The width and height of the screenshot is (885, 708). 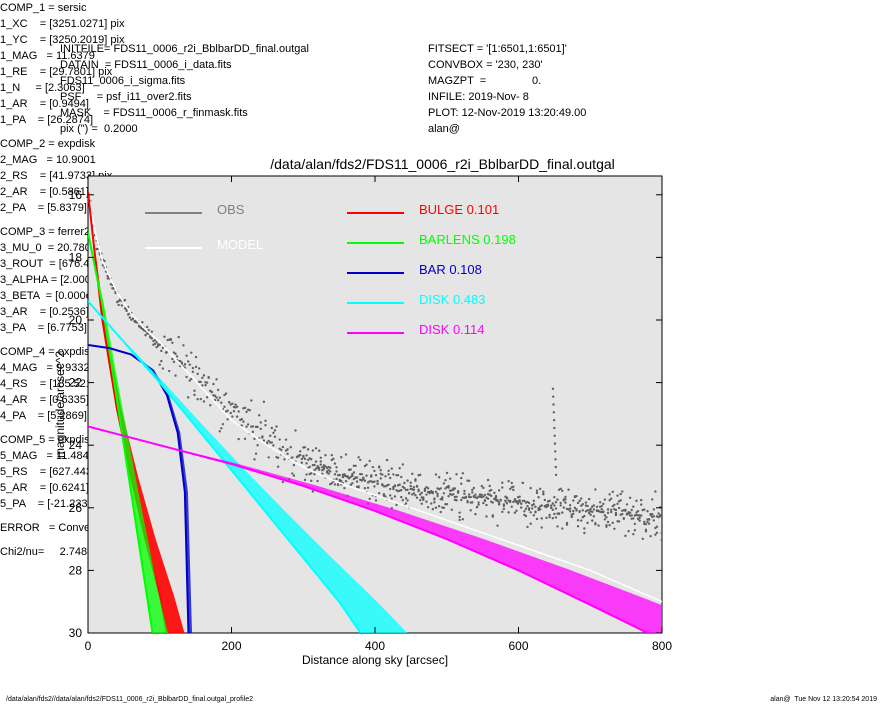 I want to click on header-mid-line: CONVBOX = '230, 230', so click(x=485, y=65).